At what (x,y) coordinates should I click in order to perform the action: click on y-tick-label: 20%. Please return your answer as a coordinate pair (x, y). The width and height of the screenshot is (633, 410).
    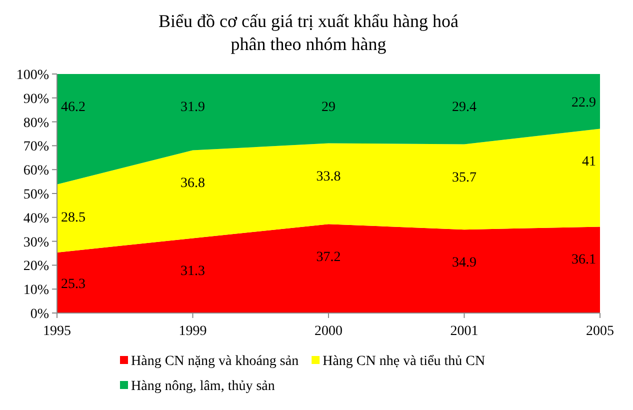
    Looking at the image, I should click on (36, 266).